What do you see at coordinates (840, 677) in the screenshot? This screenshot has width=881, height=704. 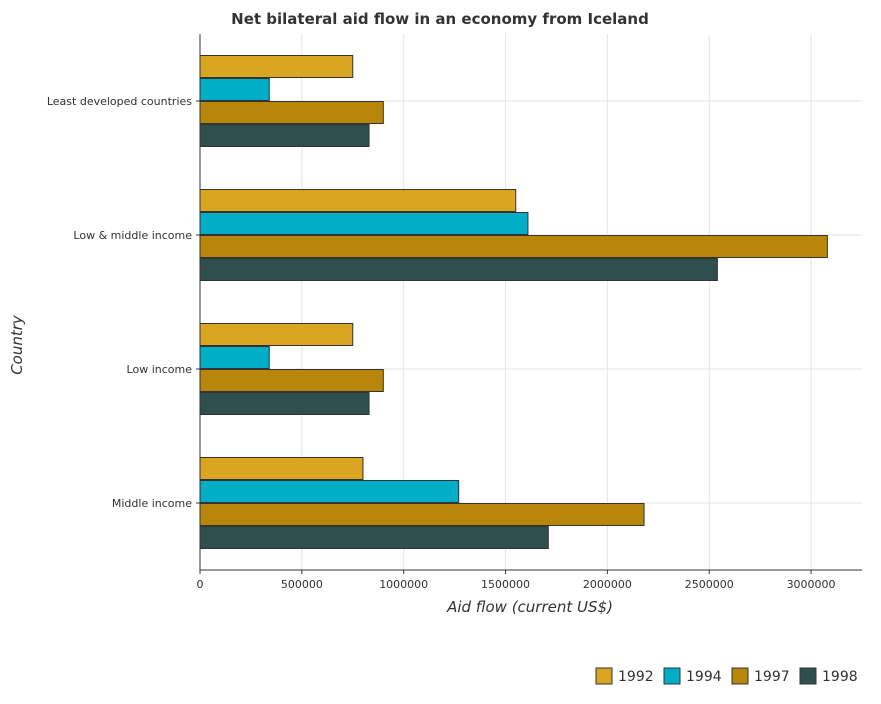 I see `legend-label: 1998` at bounding box center [840, 677].